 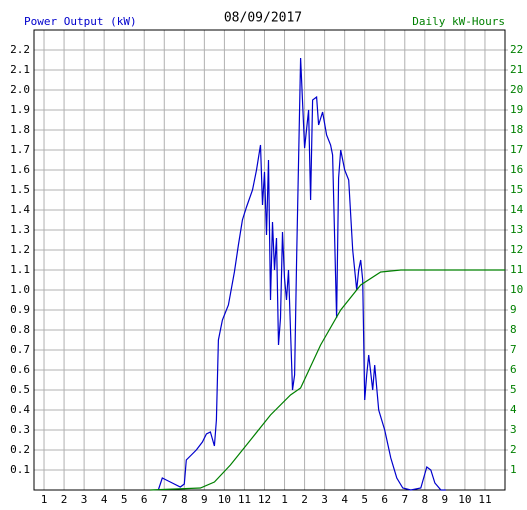 What do you see at coordinates (20, 209) in the screenshot?
I see `y-tick-label: 1.4` at bounding box center [20, 209].